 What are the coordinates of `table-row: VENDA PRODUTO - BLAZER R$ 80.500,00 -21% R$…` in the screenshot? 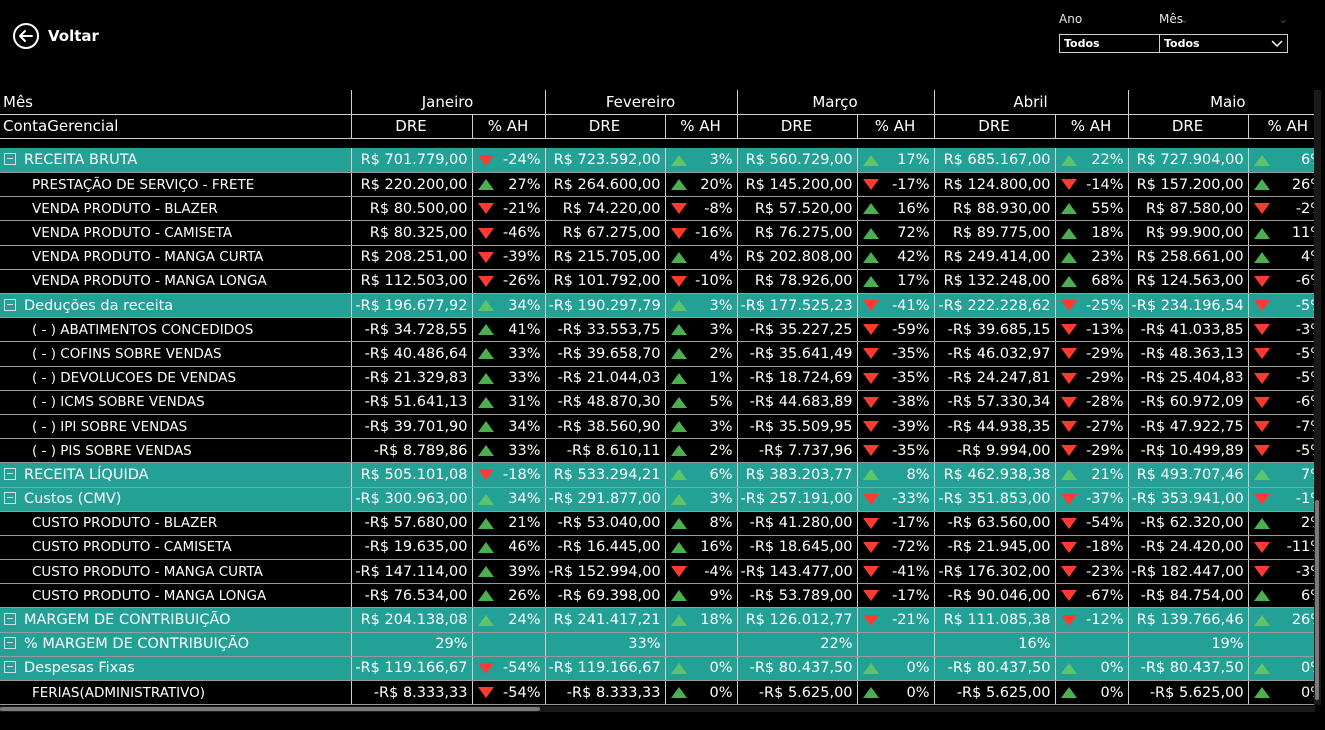 It's located at (657, 209).